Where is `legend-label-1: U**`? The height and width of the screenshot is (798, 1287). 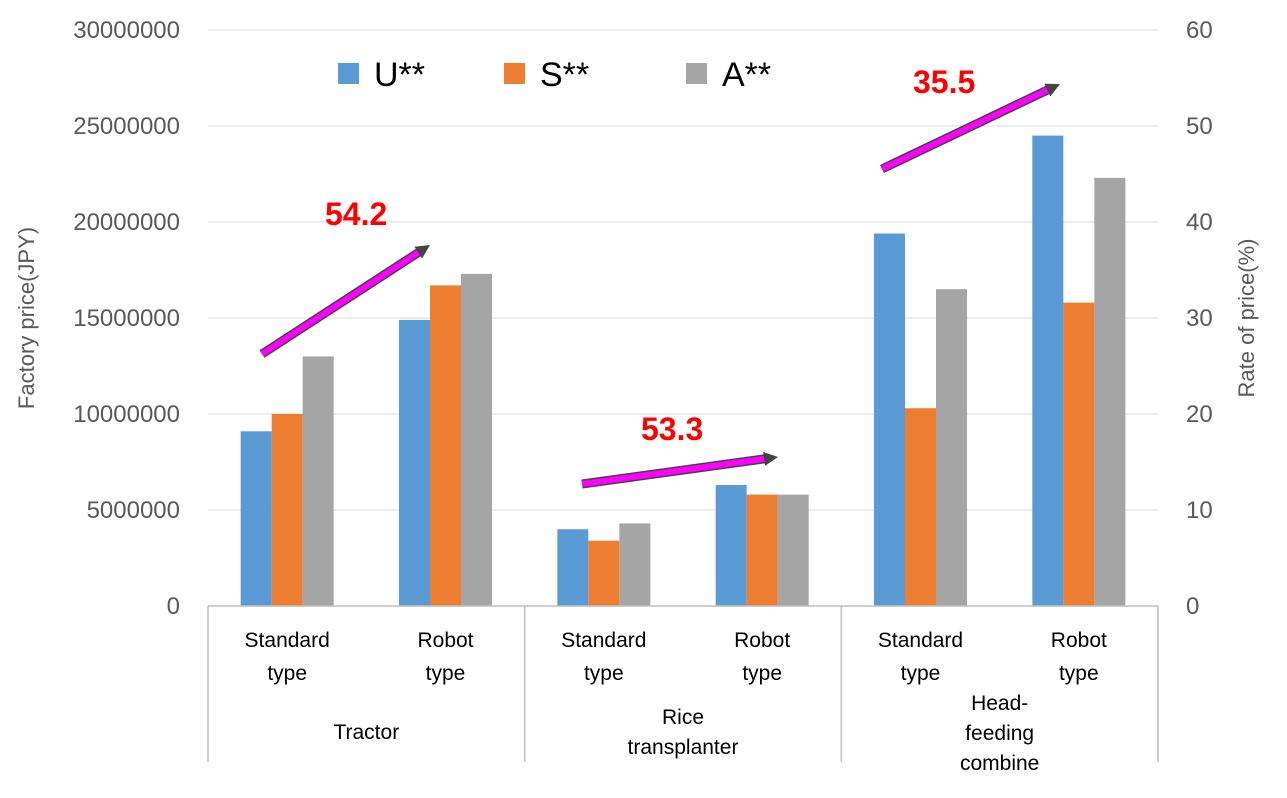
legend-label-1: U** is located at coordinates (399, 75).